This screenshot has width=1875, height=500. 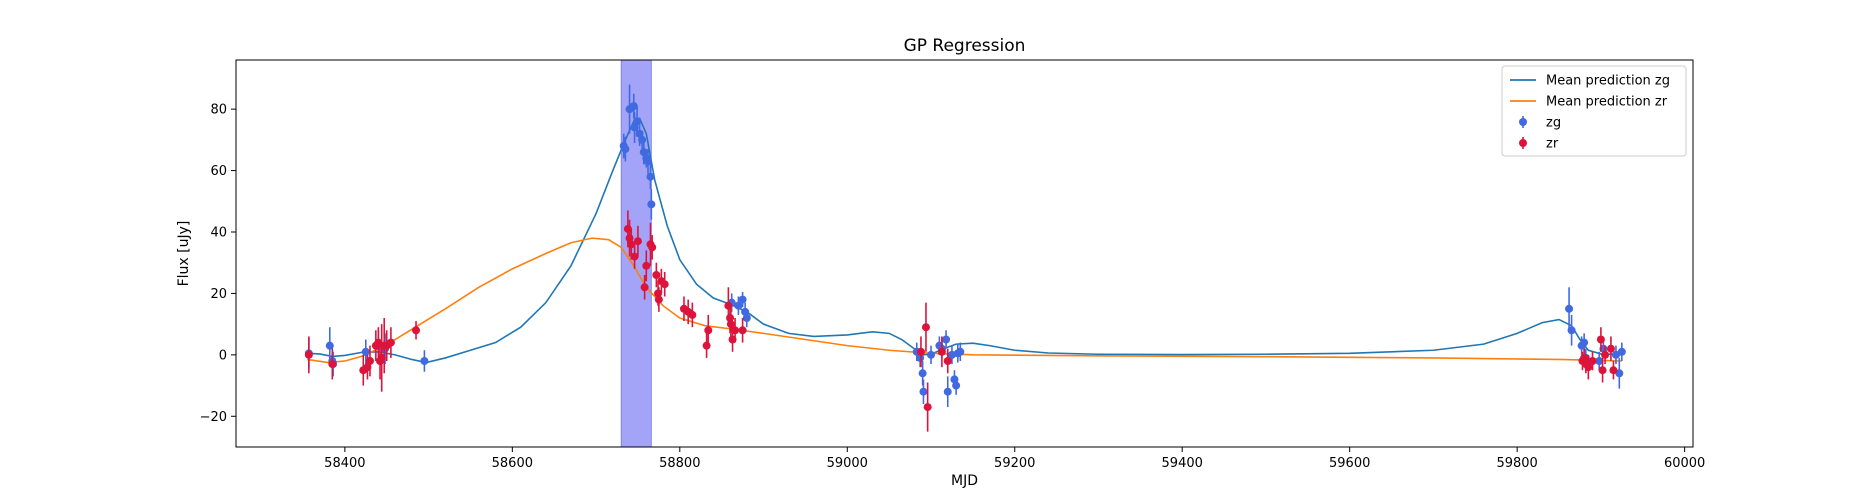 What do you see at coordinates (1608, 81) in the screenshot?
I see `legend-label-mean-prediction-zg: Mean prediction zg` at bounding box center [1608, 81].